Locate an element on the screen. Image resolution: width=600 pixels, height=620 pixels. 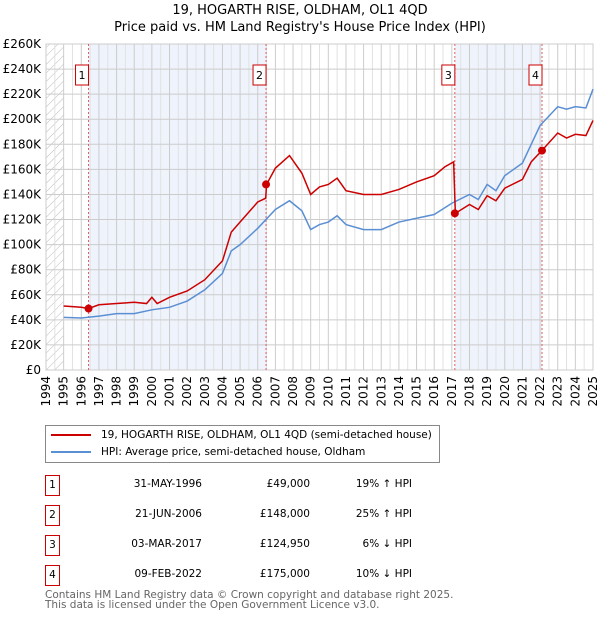
sale-badge: 2 is located at coordinates (52, 515).